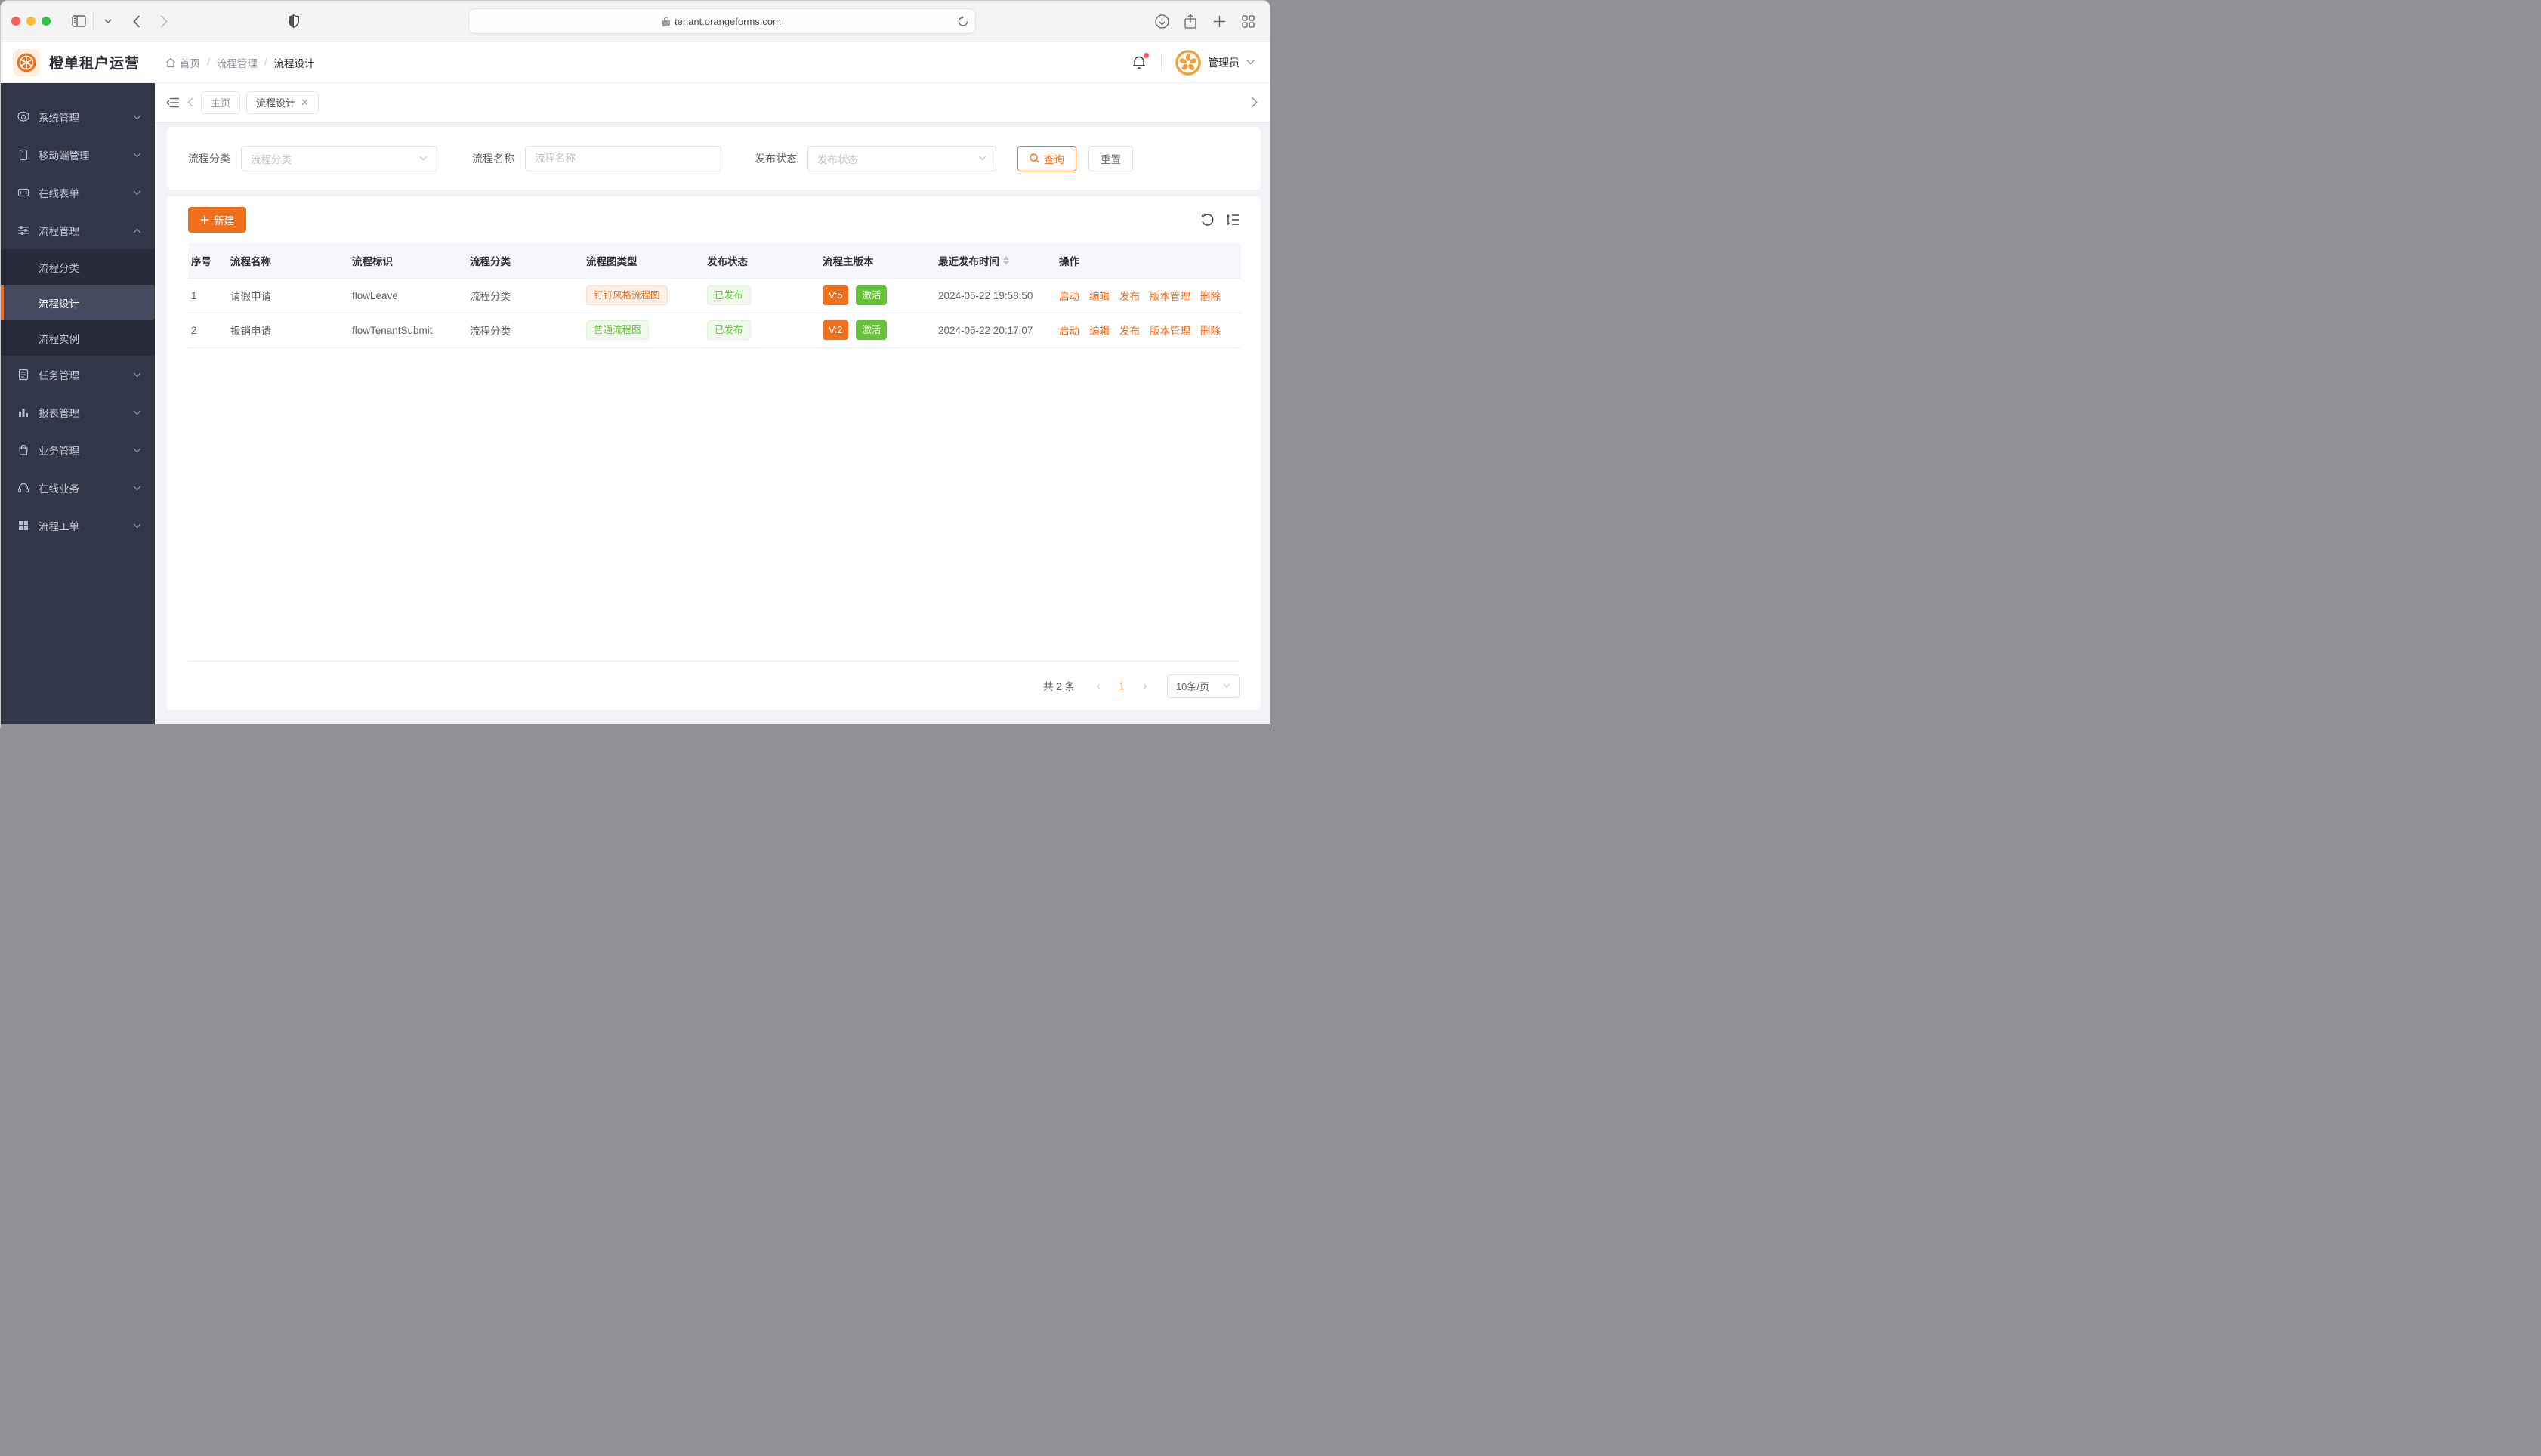 This screenshot has width=2541, height=1456. Describe the element at coordinates (164, 21) in the screenshot. I see `forward-button` at that location.